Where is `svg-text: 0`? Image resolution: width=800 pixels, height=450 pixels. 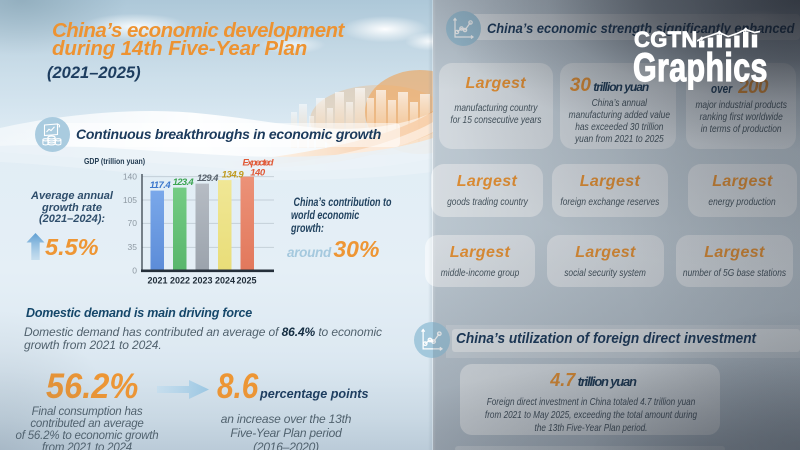 svg-text: 0 is located at coordinates (134, 271).